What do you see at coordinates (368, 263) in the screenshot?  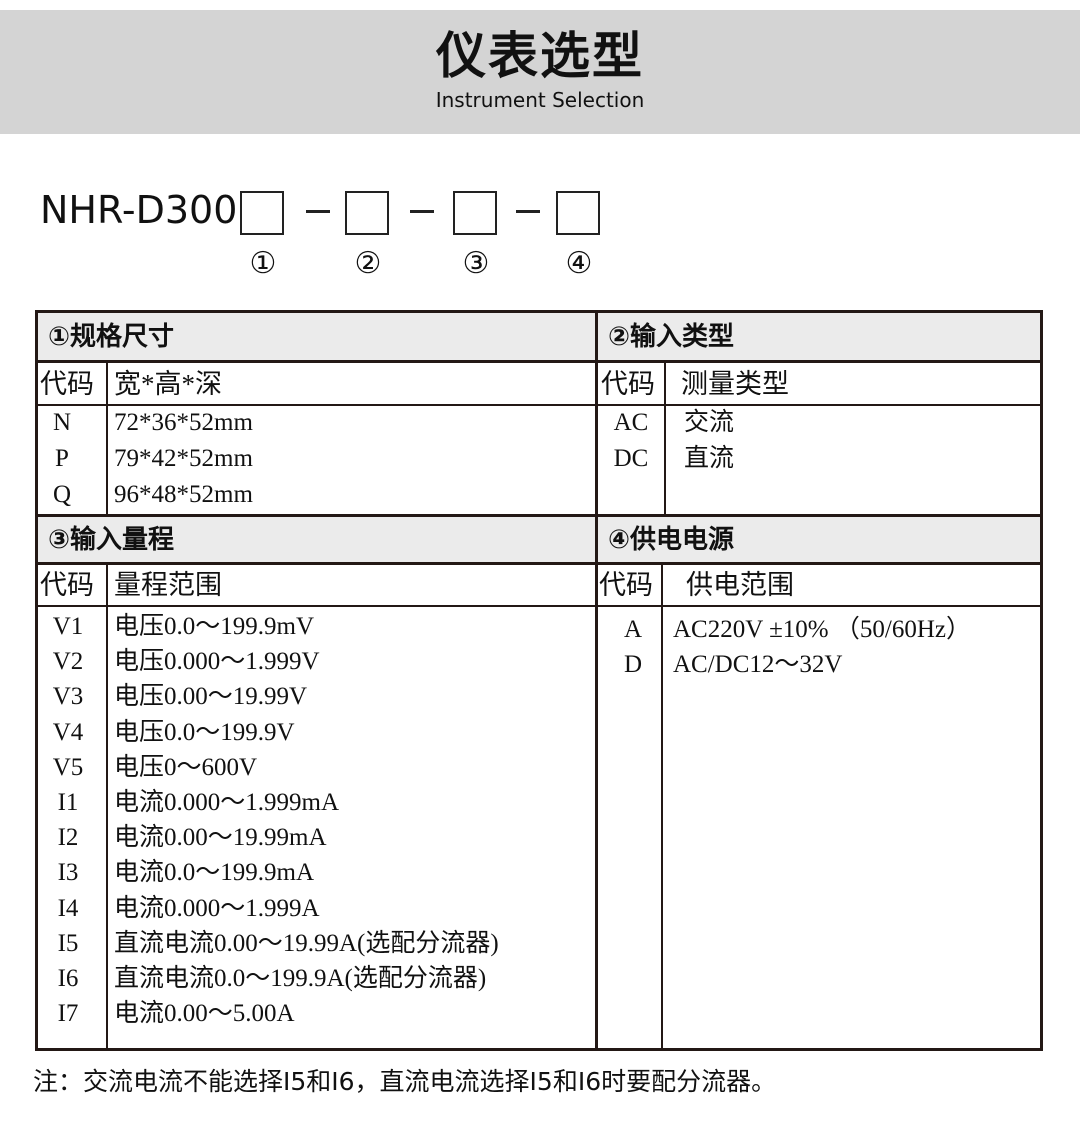 I see `position-label-2: ②` at bounding box center [368, 263].